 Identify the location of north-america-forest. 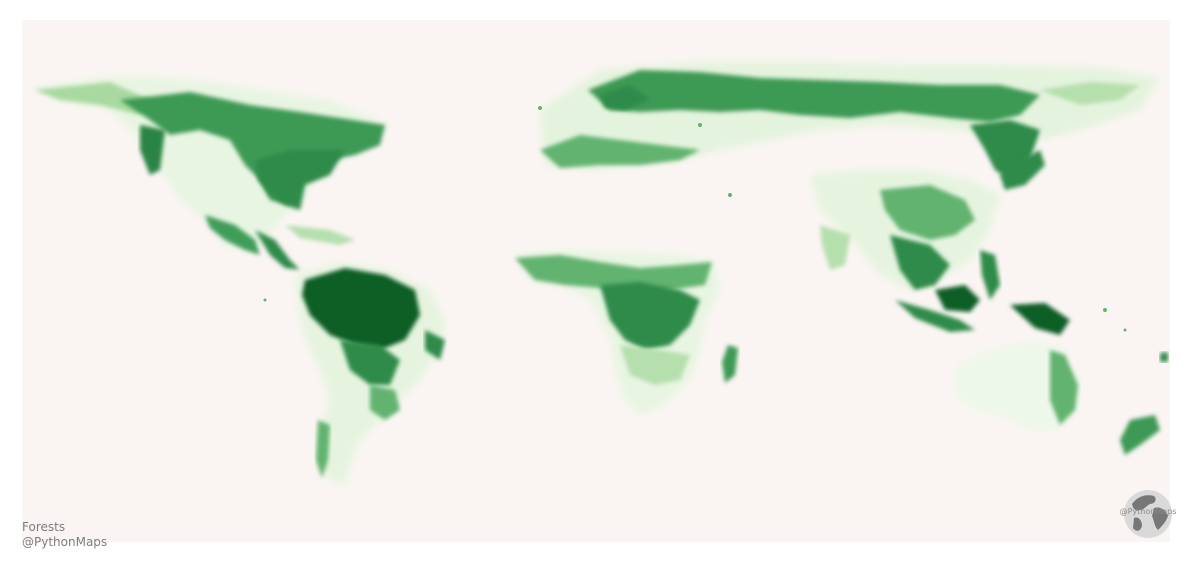
(210, 172).